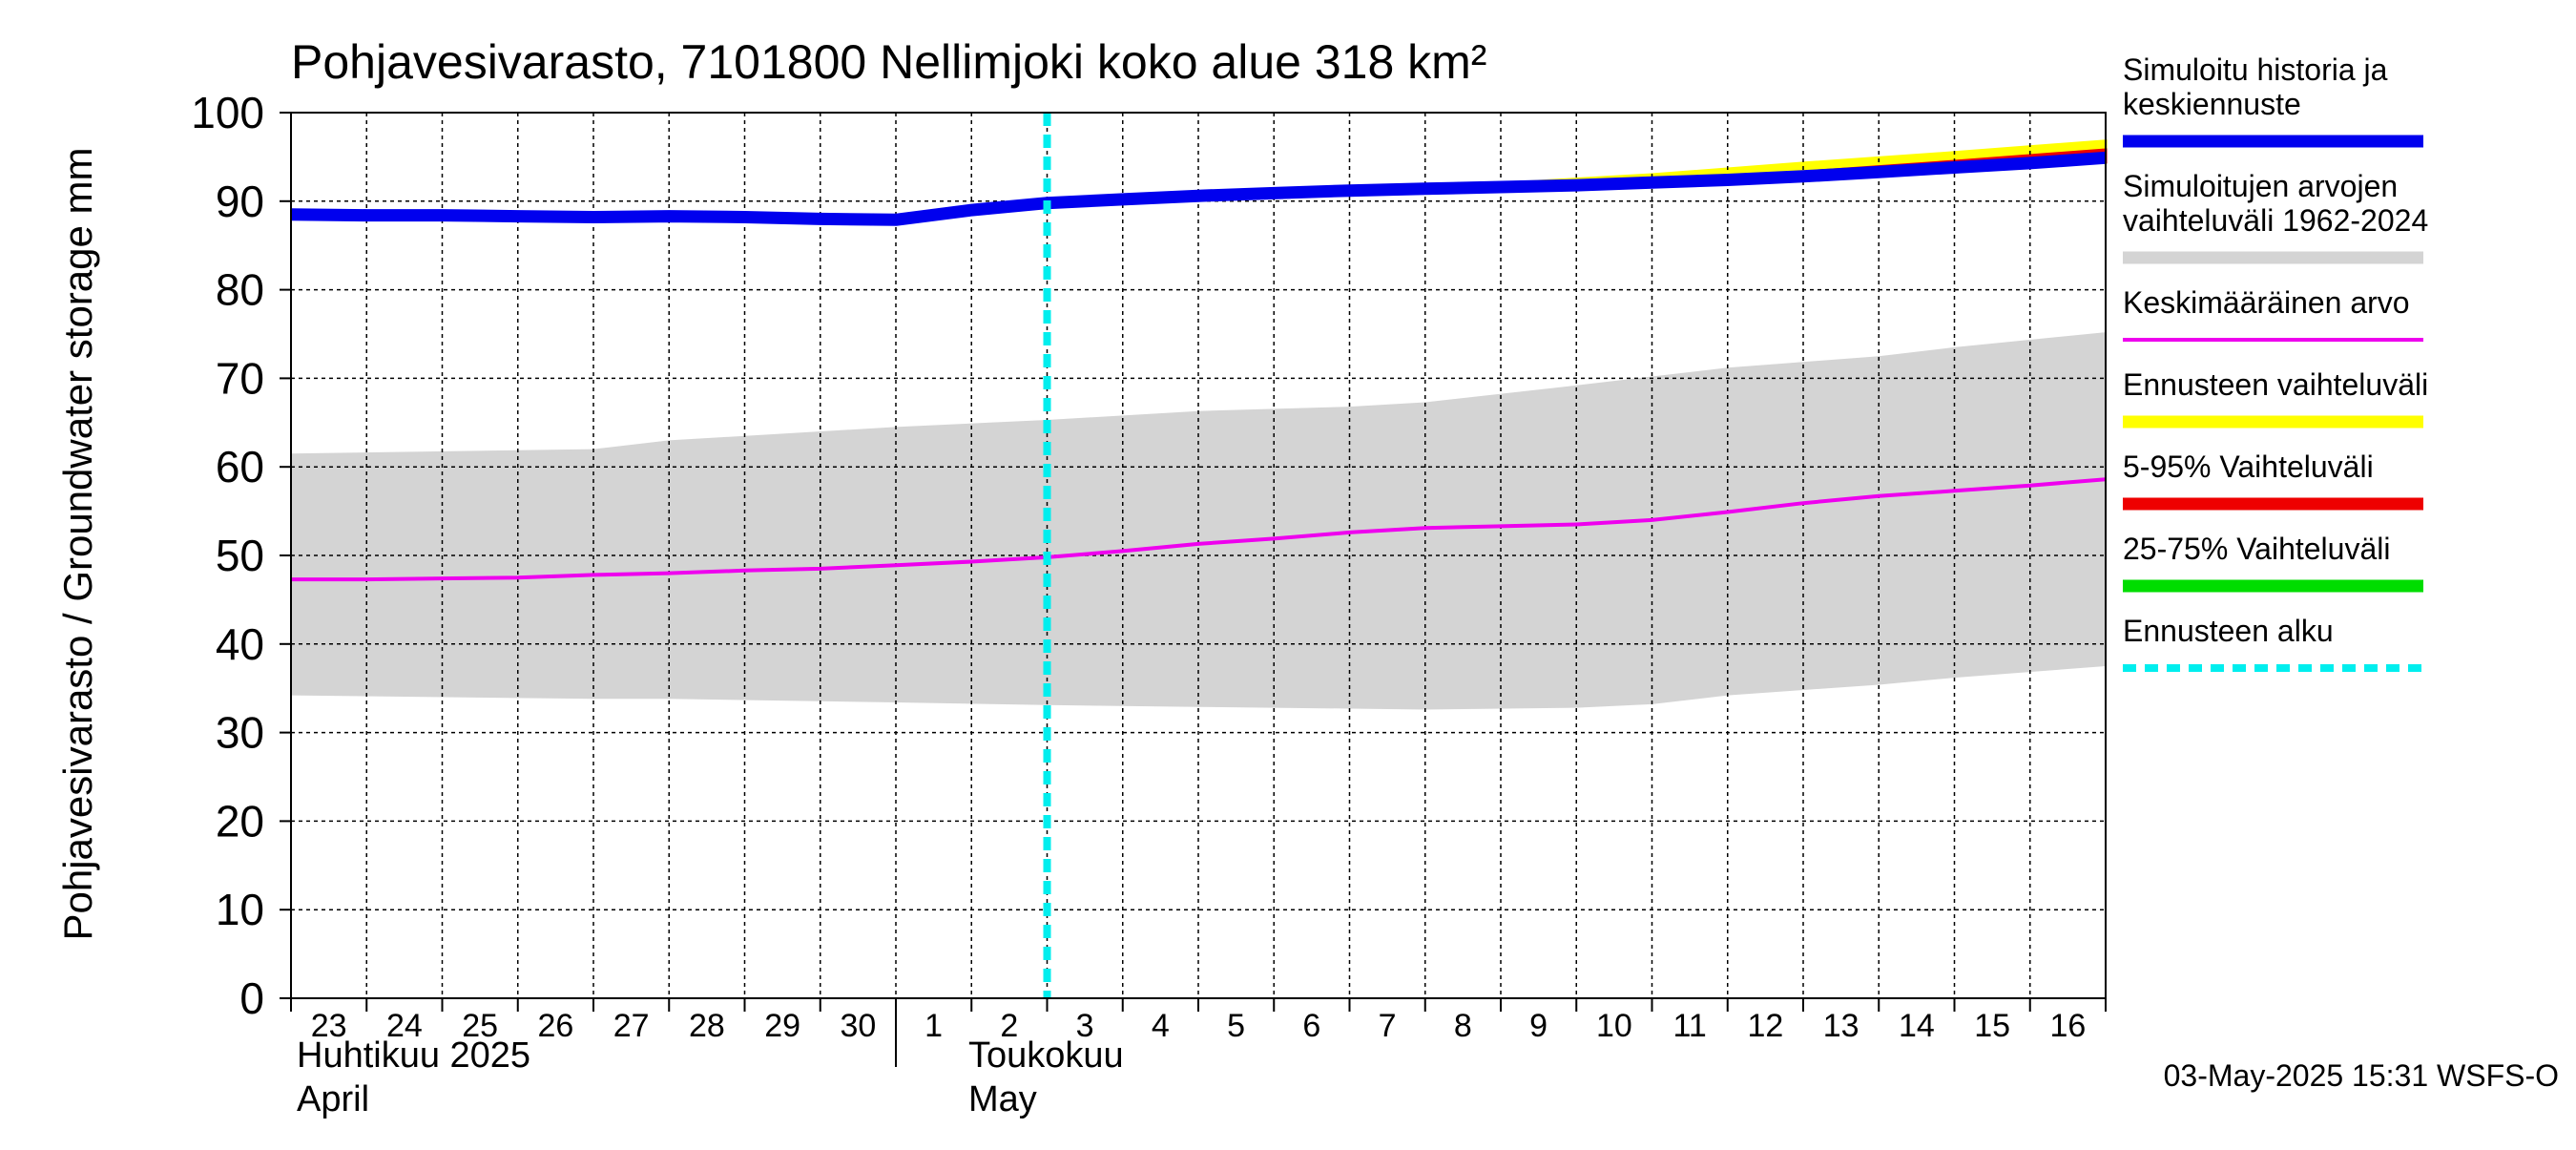 The image size is (2576, 1150). Describe the element at coordinates (240, 466) in the screenshot. I see `y-tick-label: 60` at that location.